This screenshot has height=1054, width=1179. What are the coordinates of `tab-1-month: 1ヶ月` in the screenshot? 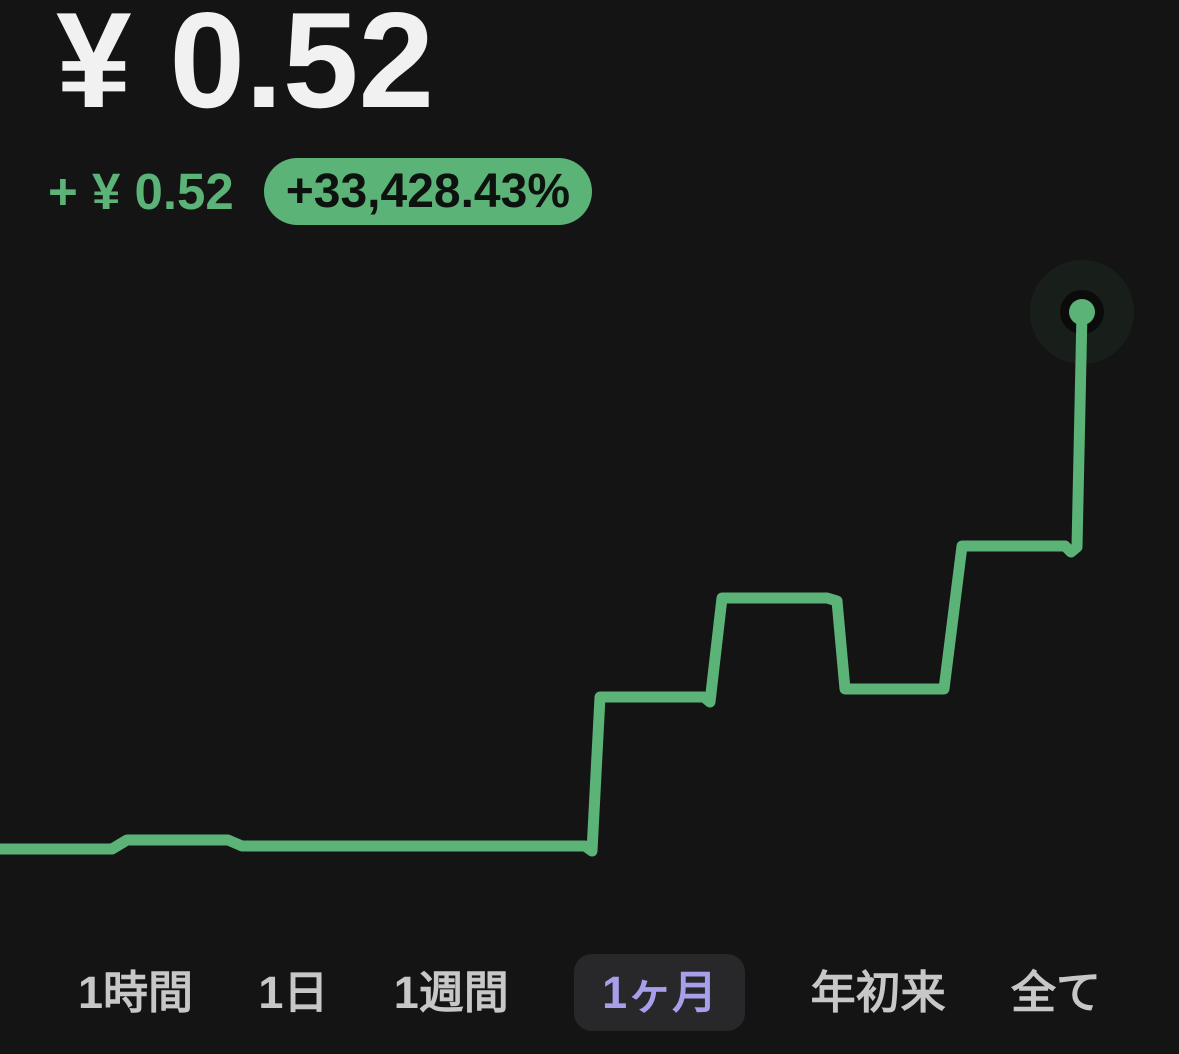 It's located at (660, 992).